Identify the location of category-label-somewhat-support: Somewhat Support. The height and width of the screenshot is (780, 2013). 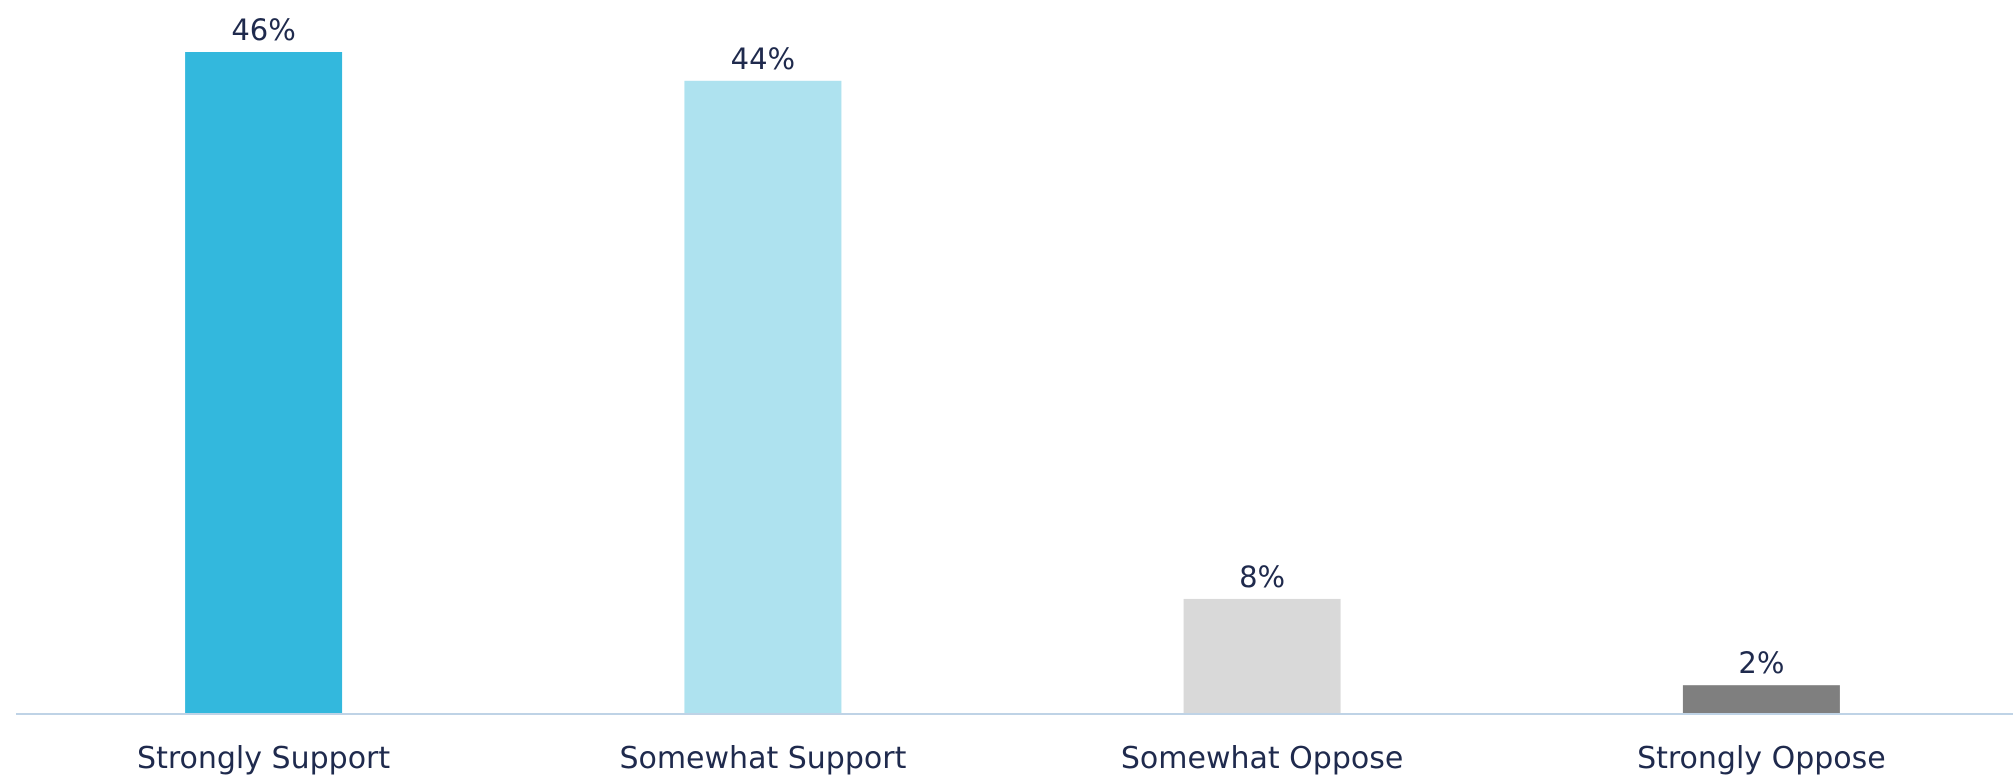
(762, 758).